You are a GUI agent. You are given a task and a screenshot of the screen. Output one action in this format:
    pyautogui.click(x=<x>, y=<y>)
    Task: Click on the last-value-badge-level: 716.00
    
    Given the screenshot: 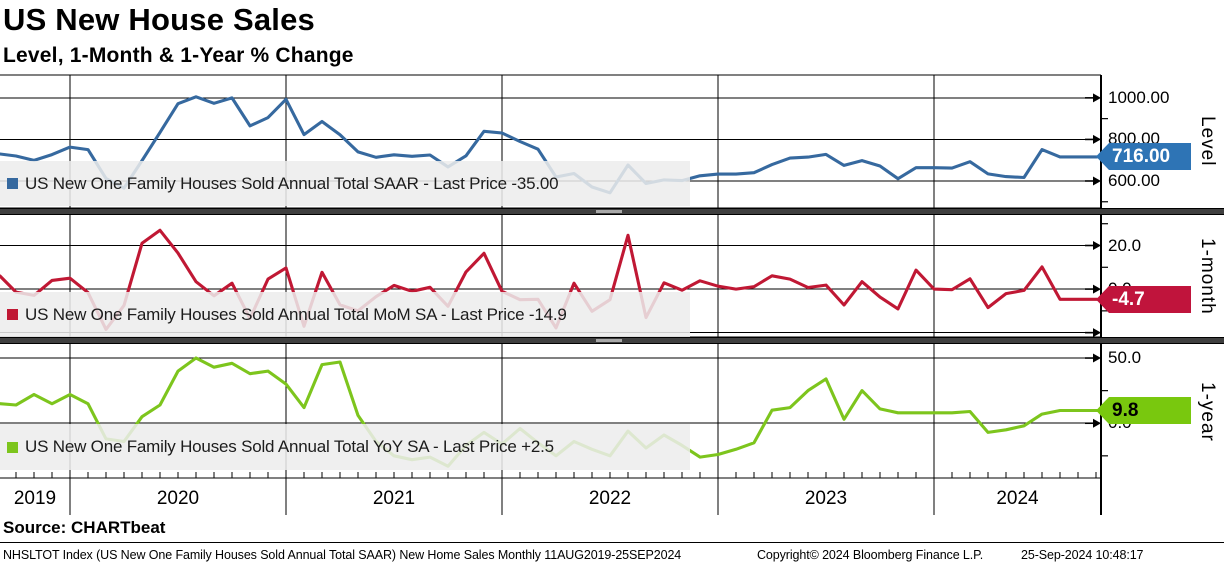 What is the action you would take?
    pyautogui.click(x=1143, y=156)
    